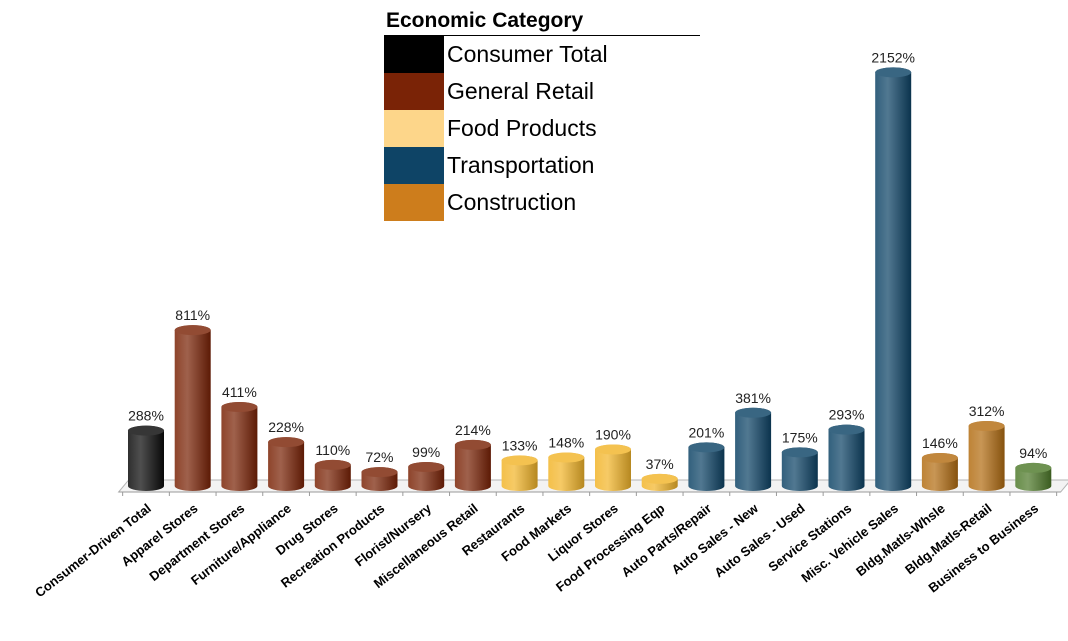  What do you see at coordinates (332, 450) in the screenshot?
I see `value-label: 110%` at bounding box center [332, 450].